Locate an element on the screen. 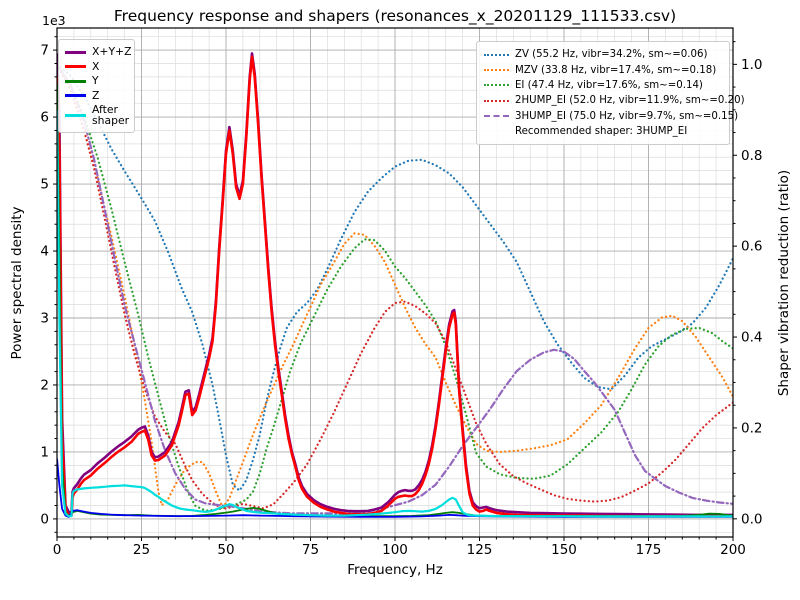  y-left-tick-label: 0 is located at coordinates (44, 519).